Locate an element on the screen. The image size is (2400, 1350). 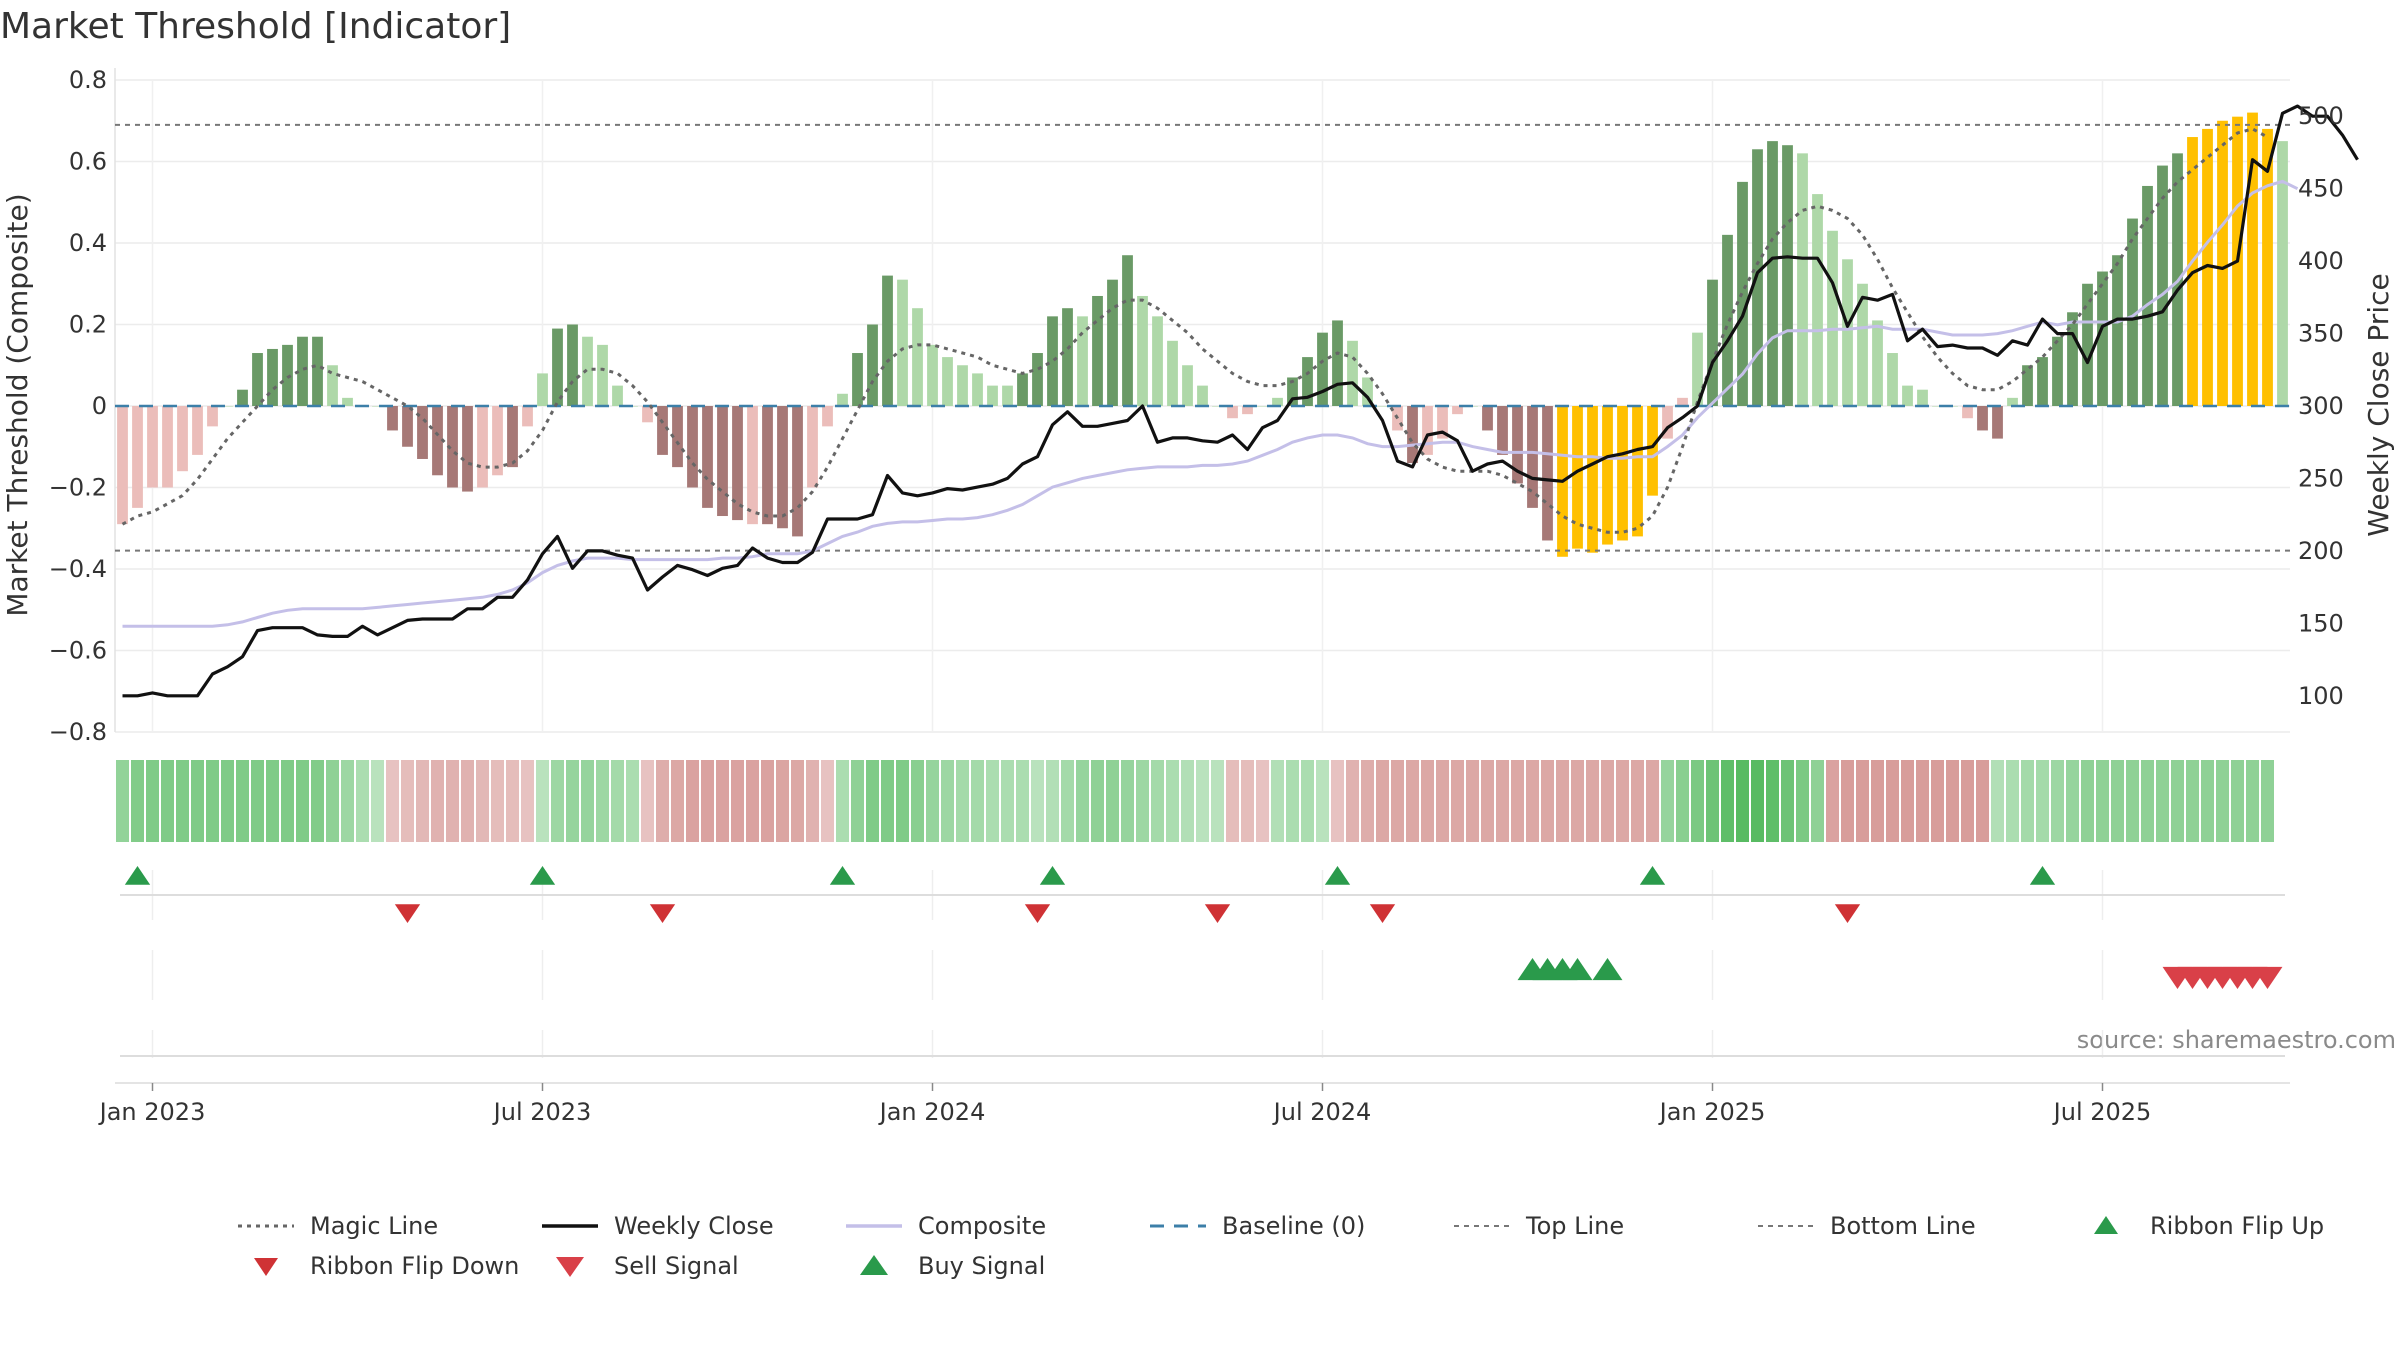
right-tick-label: 400 is located at coordinates (2321, 261).